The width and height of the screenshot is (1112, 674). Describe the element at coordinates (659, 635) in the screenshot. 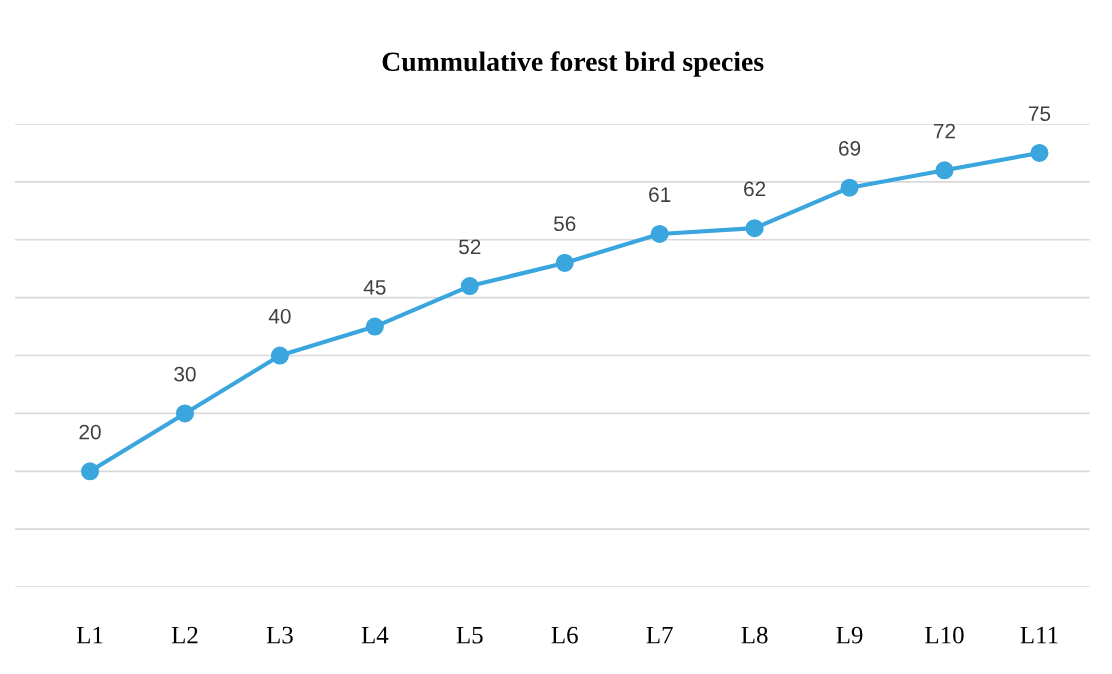

I see `x-tick-label: L7` at that location.